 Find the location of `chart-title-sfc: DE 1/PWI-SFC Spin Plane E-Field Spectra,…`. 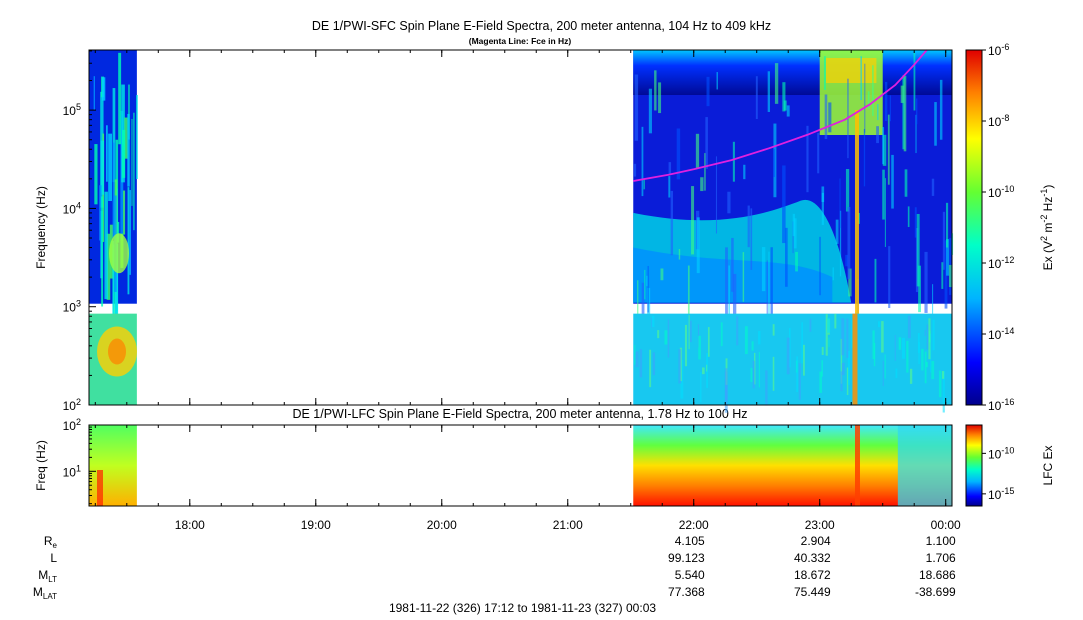

chart-title-sfc: DE 1/PWI-SFC Spin Plane E-Field Spectra,… is located at coordinates (541, 26).